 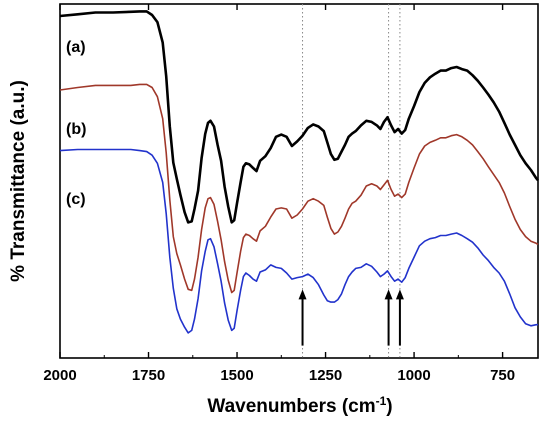 What do you see at coordinates (76, 129) in the screenshot?
I see `series-label-b: (b)` at bounding box center [76, 129].